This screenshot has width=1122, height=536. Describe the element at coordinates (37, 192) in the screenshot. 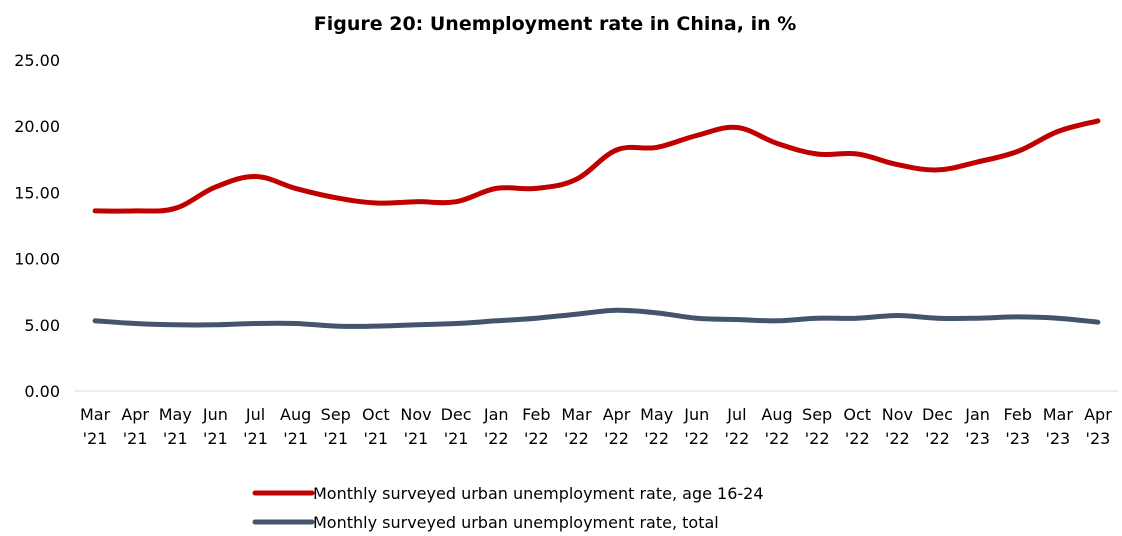

I see `y-tick-label: 15.00` at that location.